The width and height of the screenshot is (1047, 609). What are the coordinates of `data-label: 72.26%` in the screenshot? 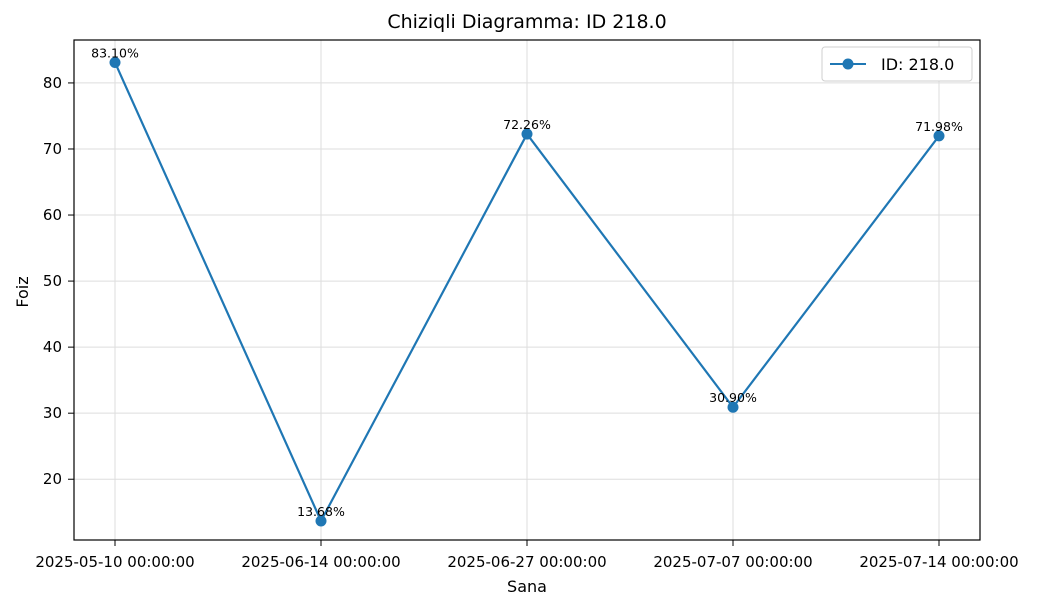 It's located at (527, 124).